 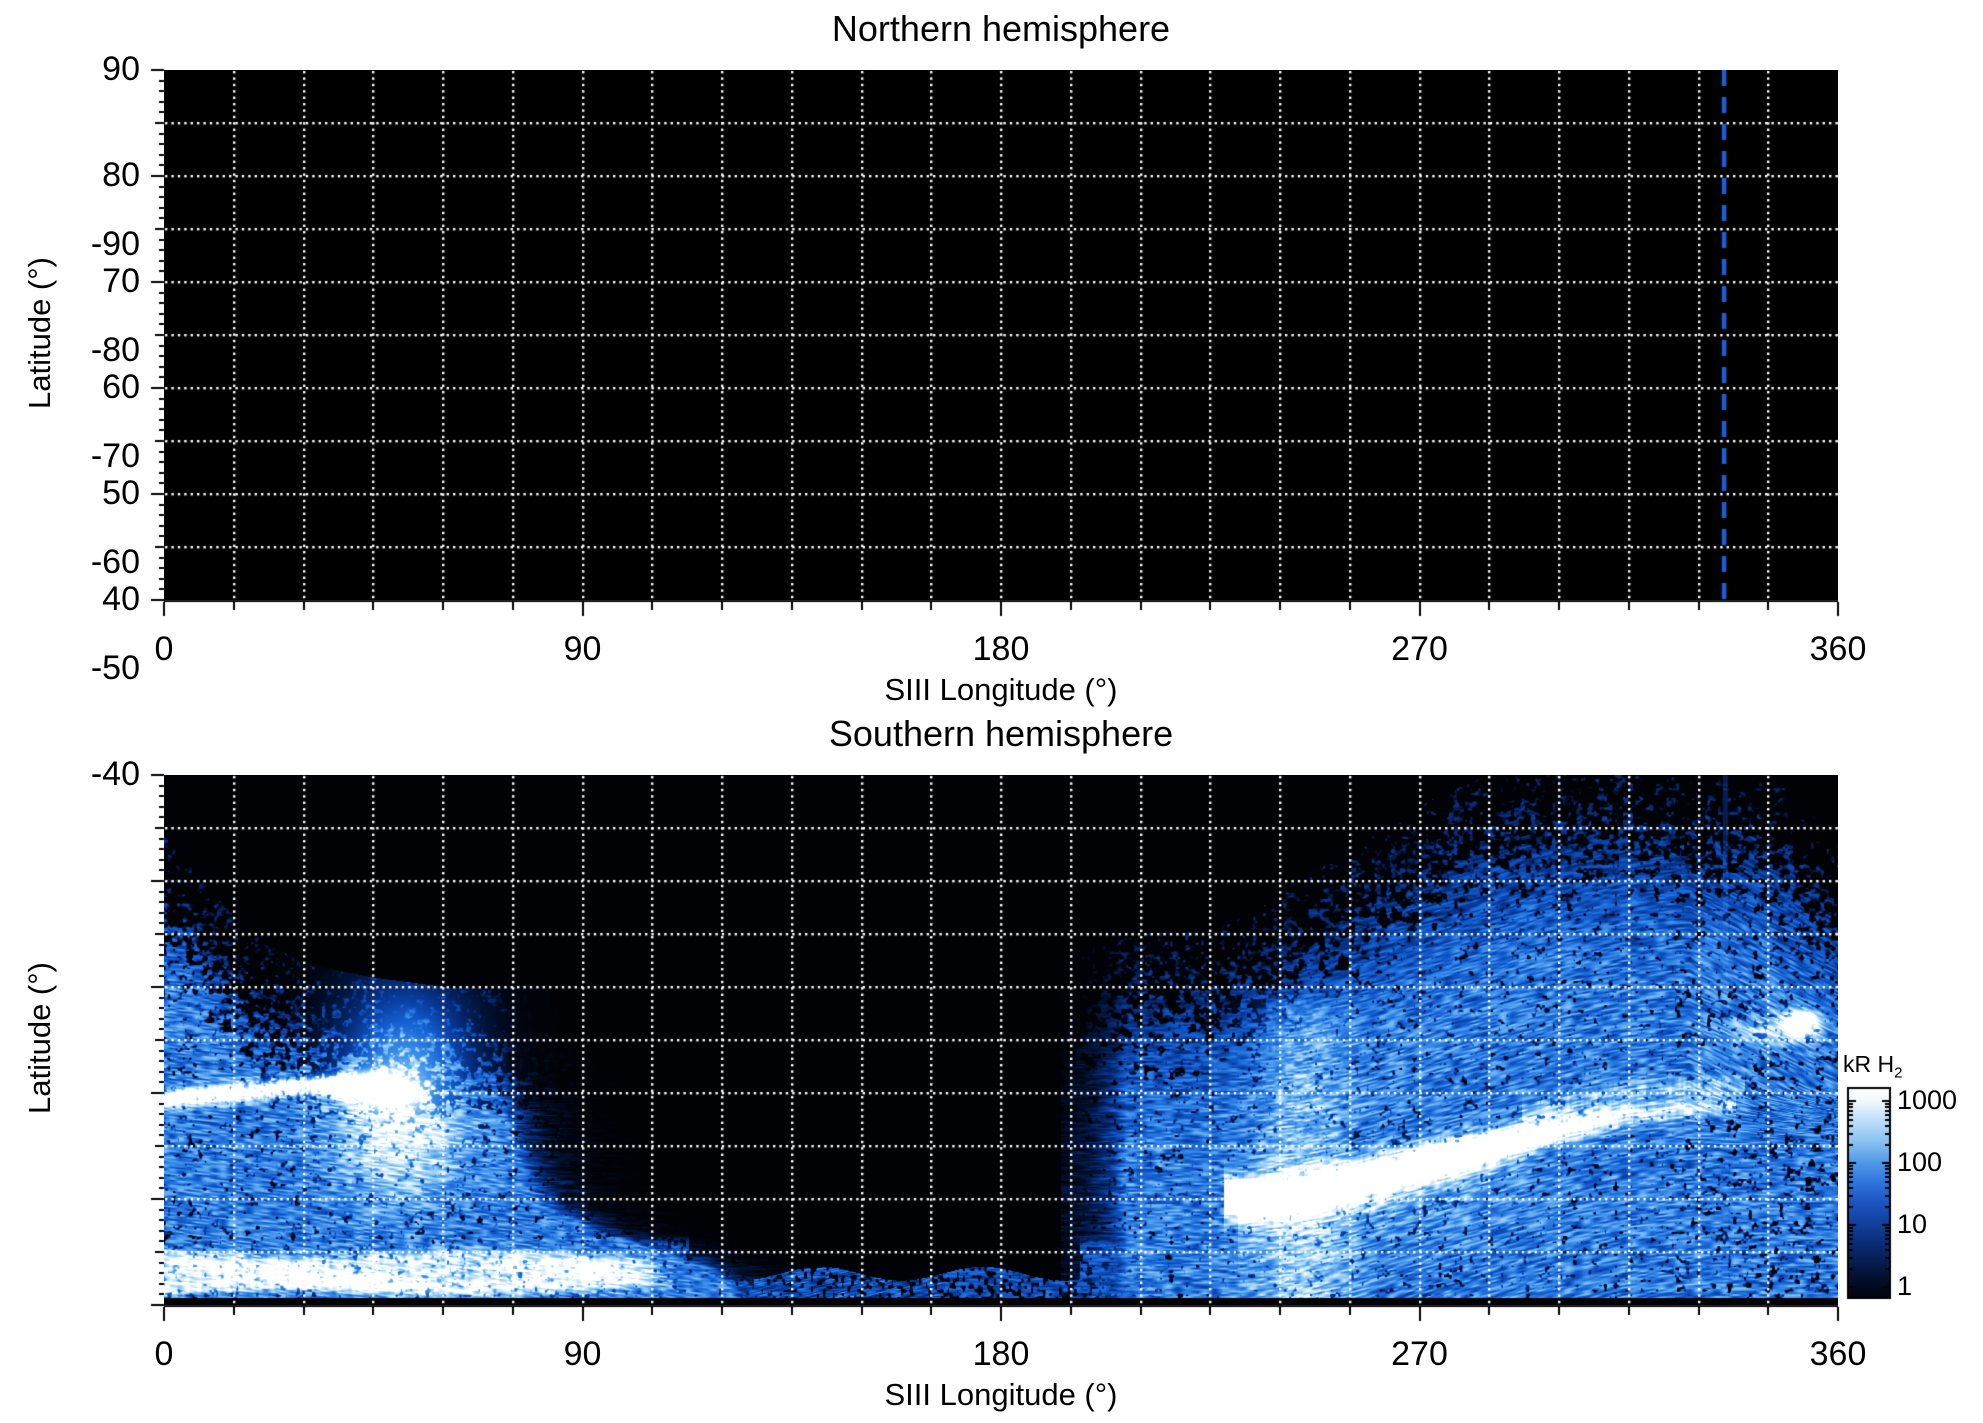 What do you see at coordinates (115, 668) in the screenshot?
I see `y-tick-label: -50` at bounding box center [115, 668].